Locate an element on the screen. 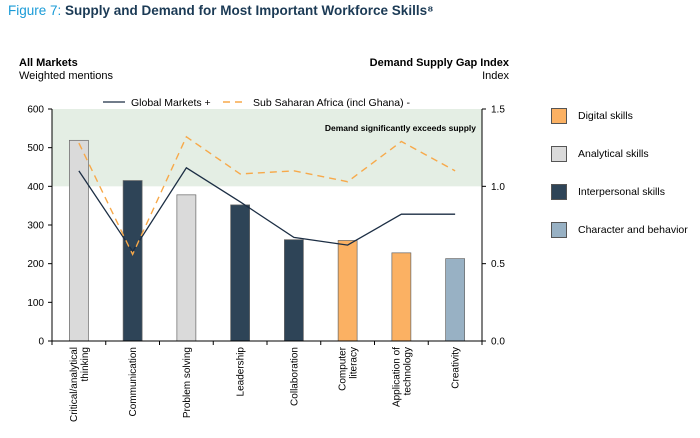  category-label-5: Collaboration is located at coordinates (294, 376).